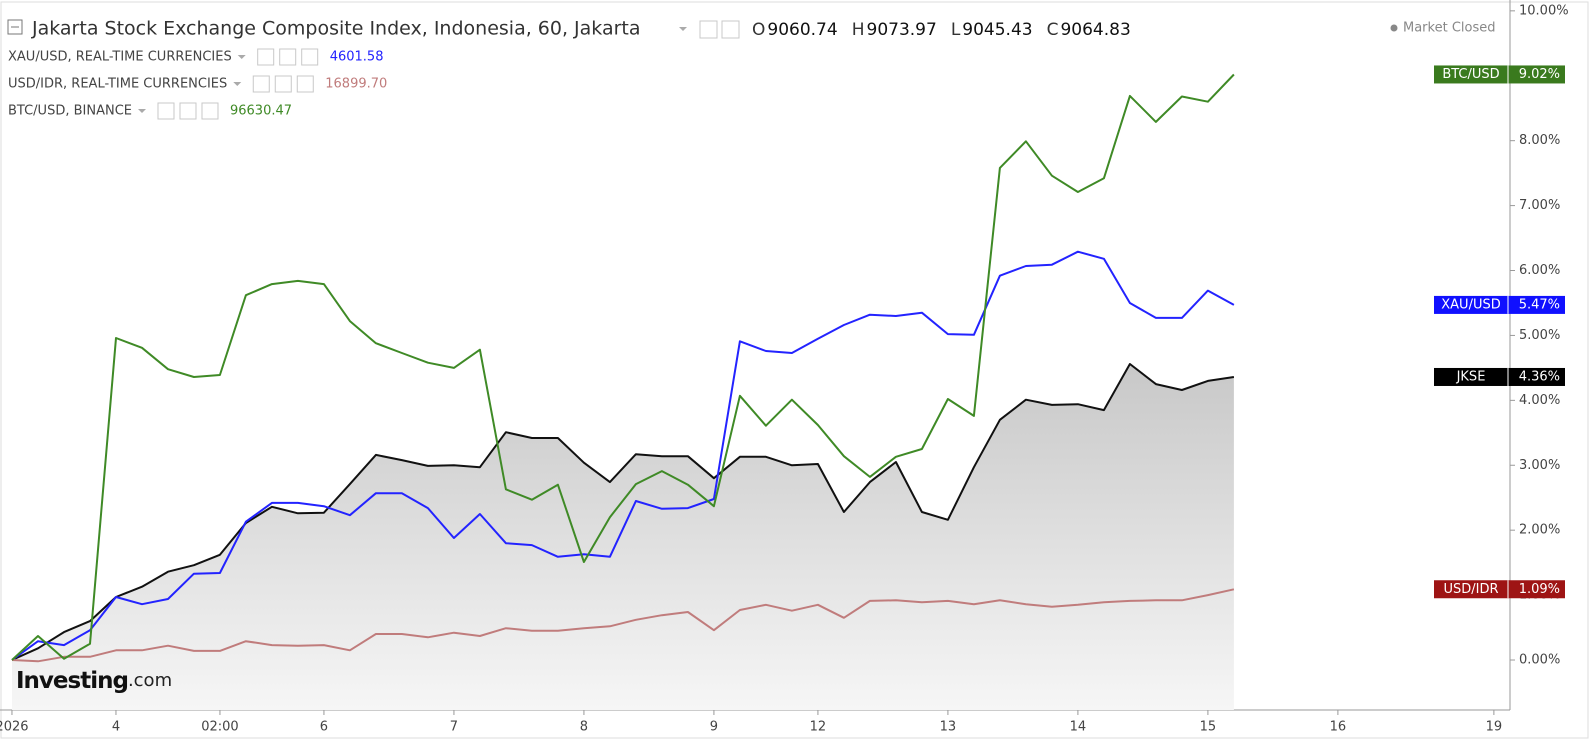  What do you see at coordinates (1208, 727) in the screenshot?
I see `x-tick-label: 15` at bounding box center [1208, 727].